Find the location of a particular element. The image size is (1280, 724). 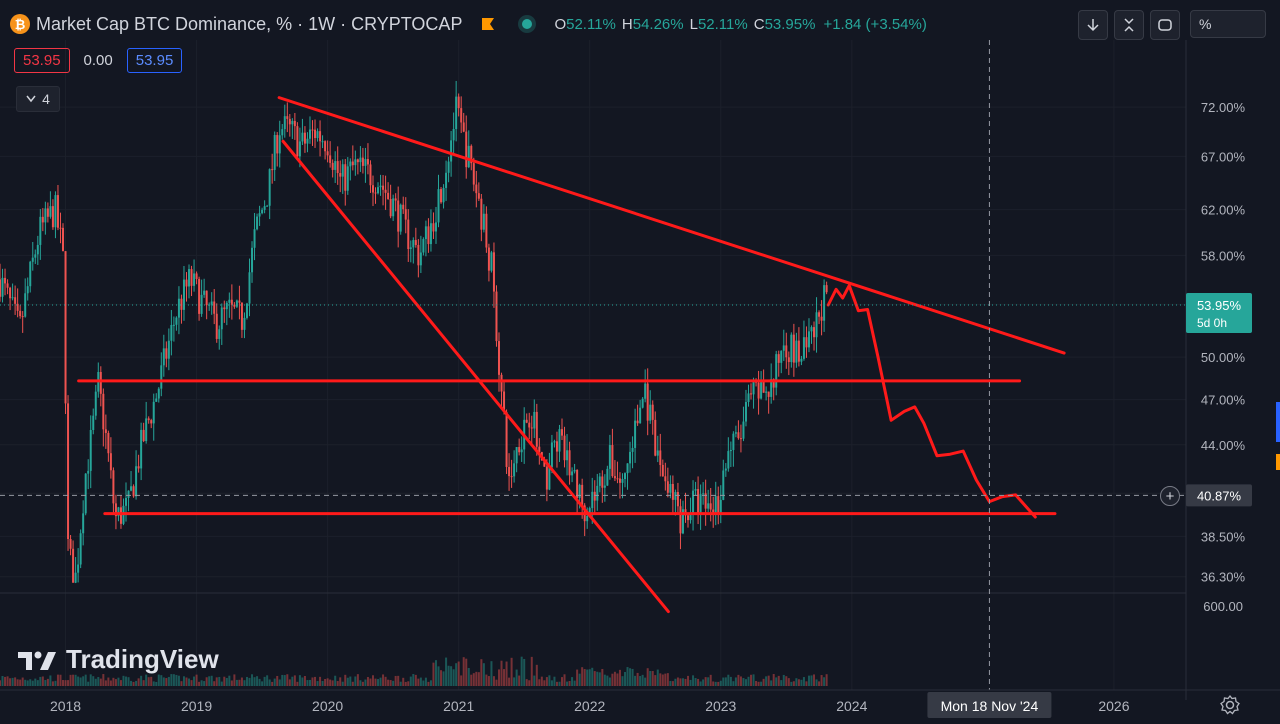

maximize-button is located at coordinates (1165, 25).